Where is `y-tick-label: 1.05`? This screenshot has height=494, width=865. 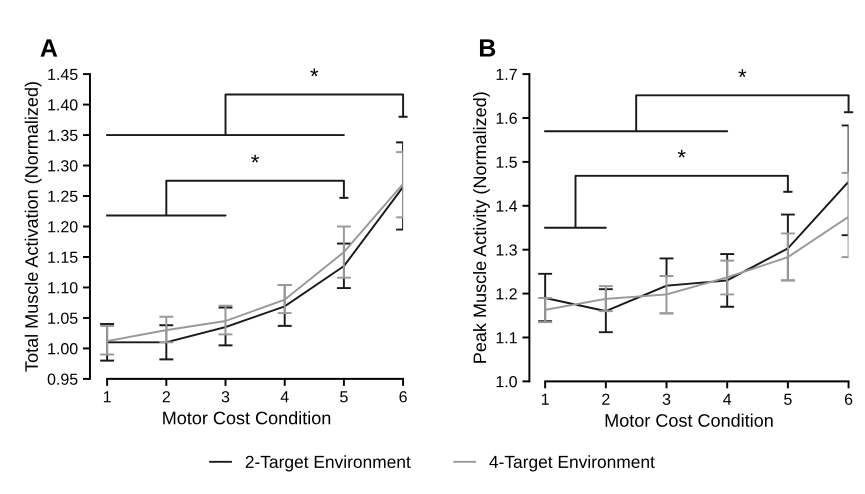
y-tick-label: 1.05 is located at coordinates (63, 318).